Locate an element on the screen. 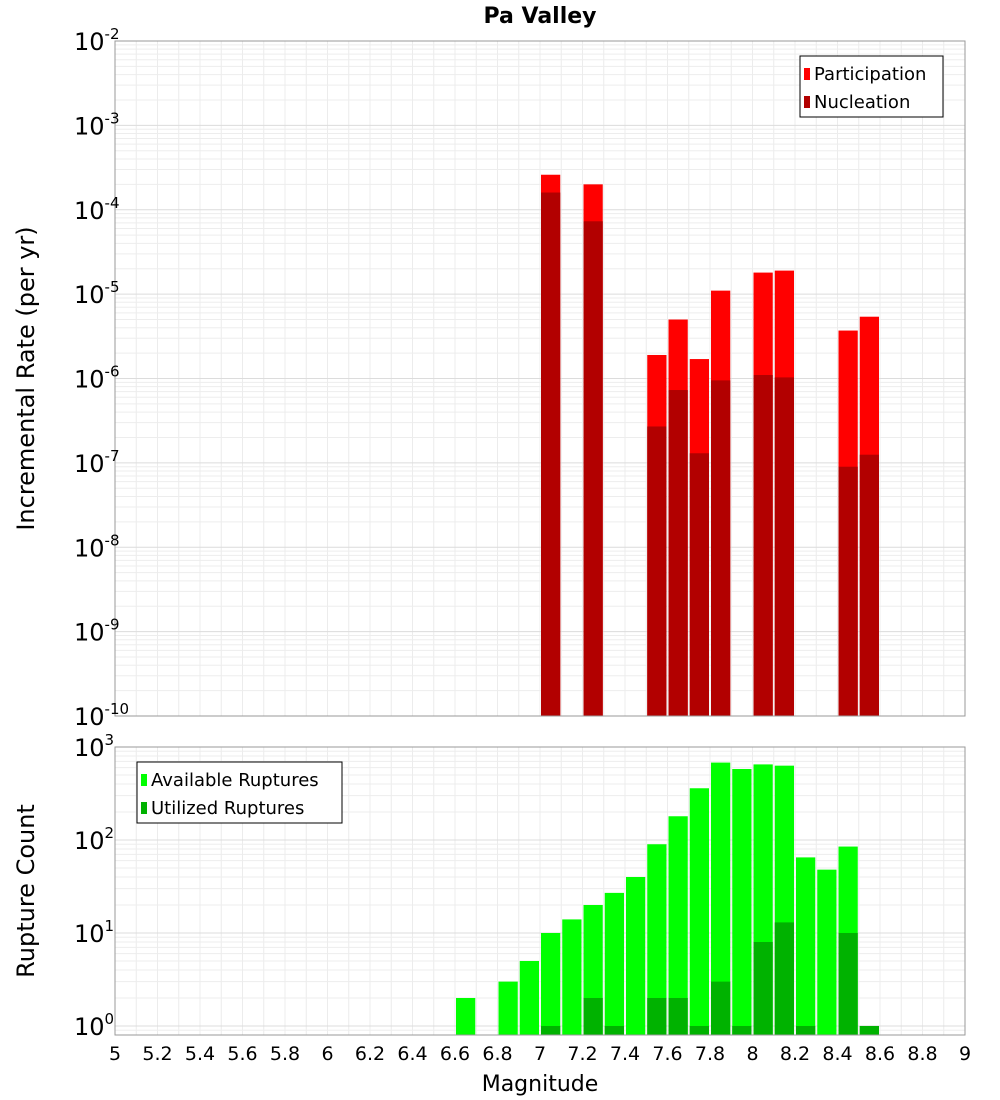  y-tick-label: 10⁻² is located at coordinates (97, 40).